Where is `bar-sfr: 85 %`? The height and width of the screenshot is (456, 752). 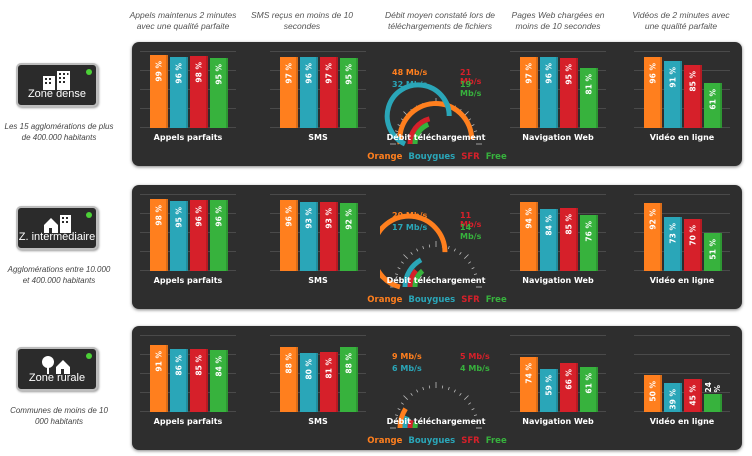 bar-sfr: 85 % is located at coordinates (199, 380).